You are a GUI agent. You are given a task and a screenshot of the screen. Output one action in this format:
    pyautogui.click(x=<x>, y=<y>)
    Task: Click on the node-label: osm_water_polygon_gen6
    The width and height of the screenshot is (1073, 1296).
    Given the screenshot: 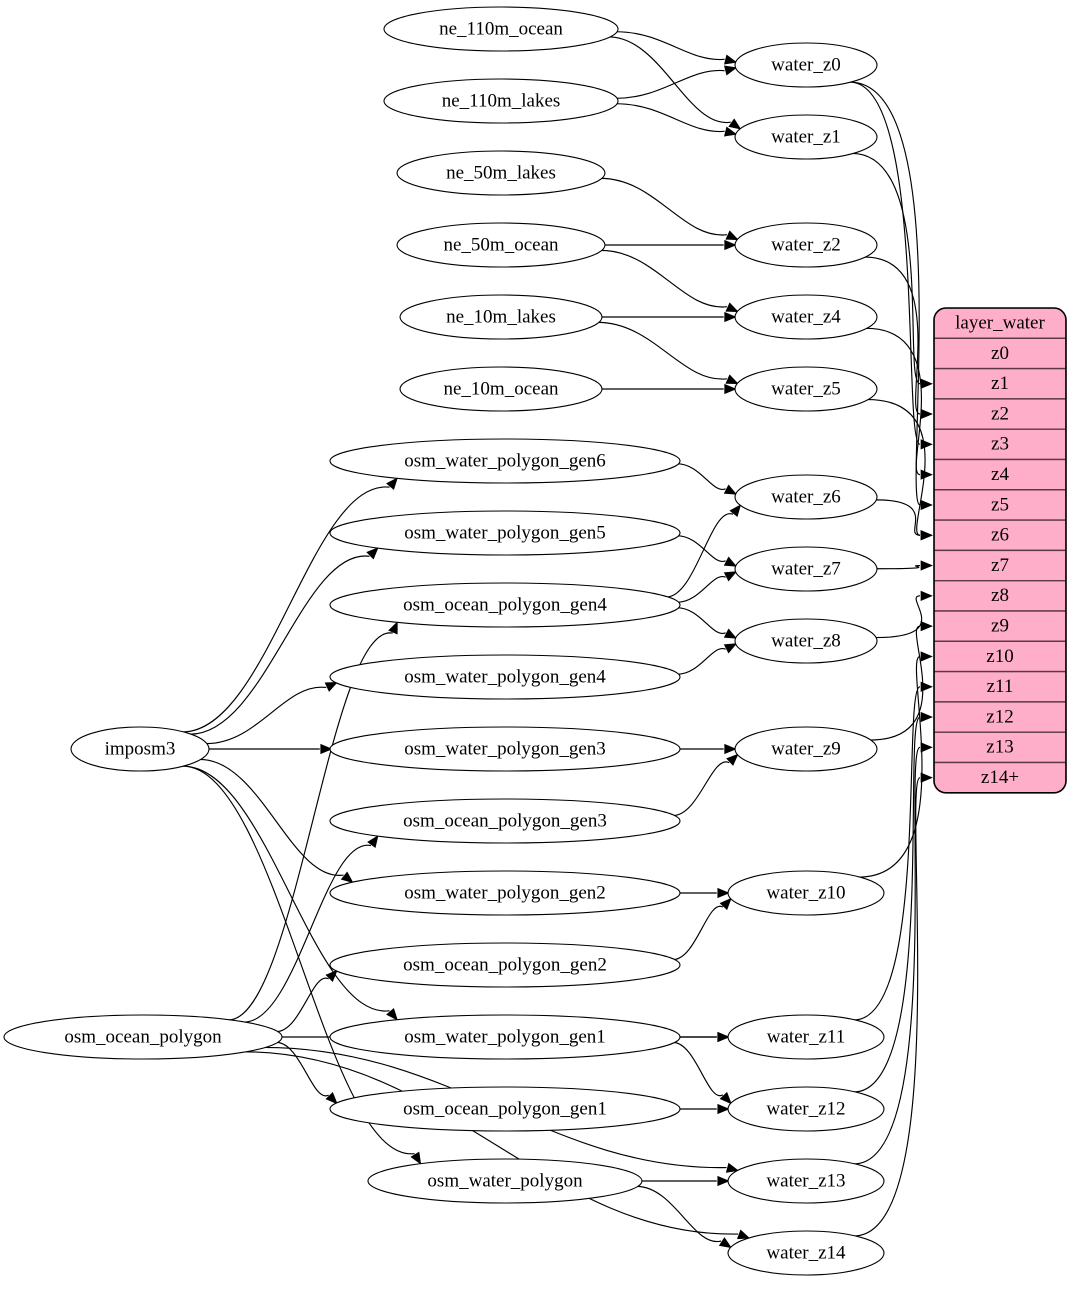 What is the action you would take?
    pyautogui.click(x=505, y=460)
    